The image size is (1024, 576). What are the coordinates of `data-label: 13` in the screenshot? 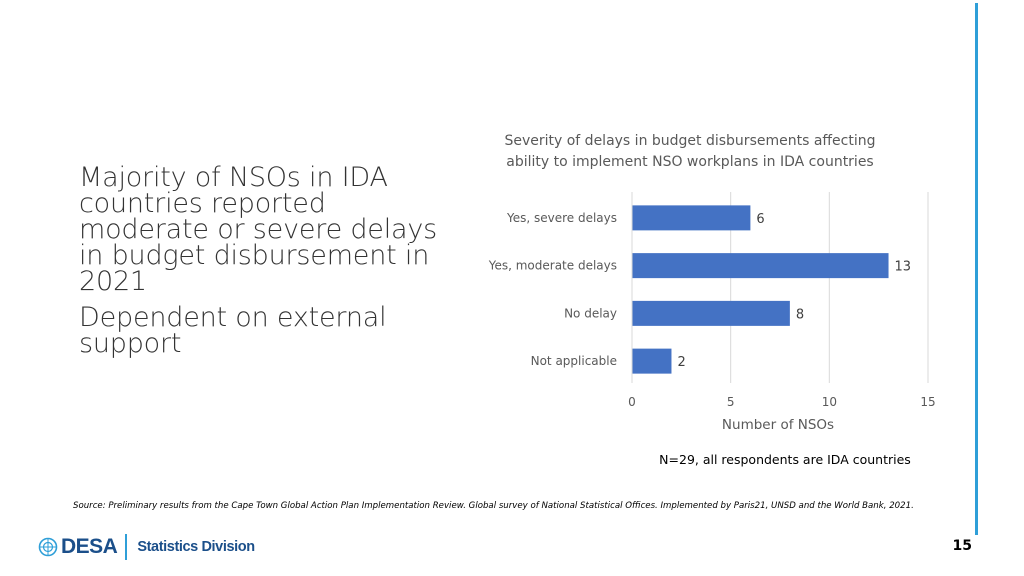 It's located at (903, 267).